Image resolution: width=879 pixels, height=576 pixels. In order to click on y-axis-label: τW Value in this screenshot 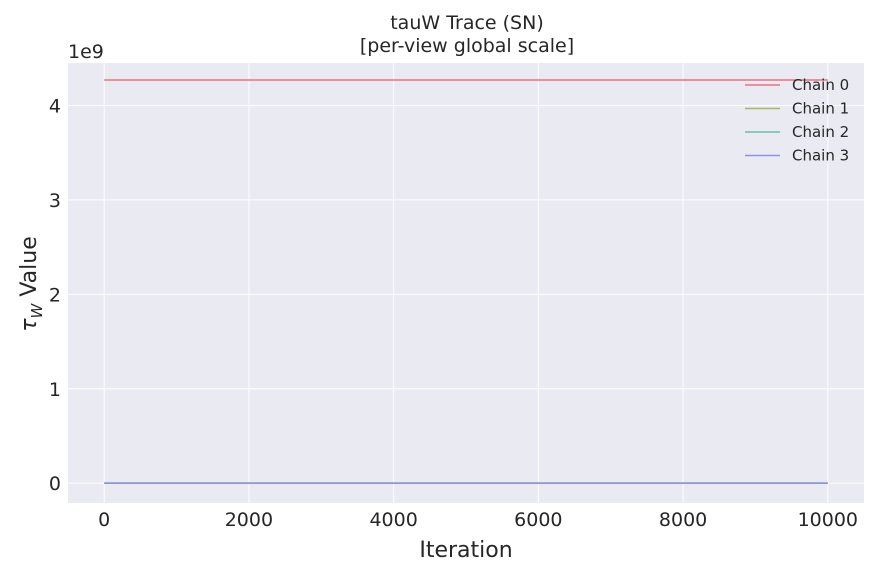, I will do `click(31, 284)`.